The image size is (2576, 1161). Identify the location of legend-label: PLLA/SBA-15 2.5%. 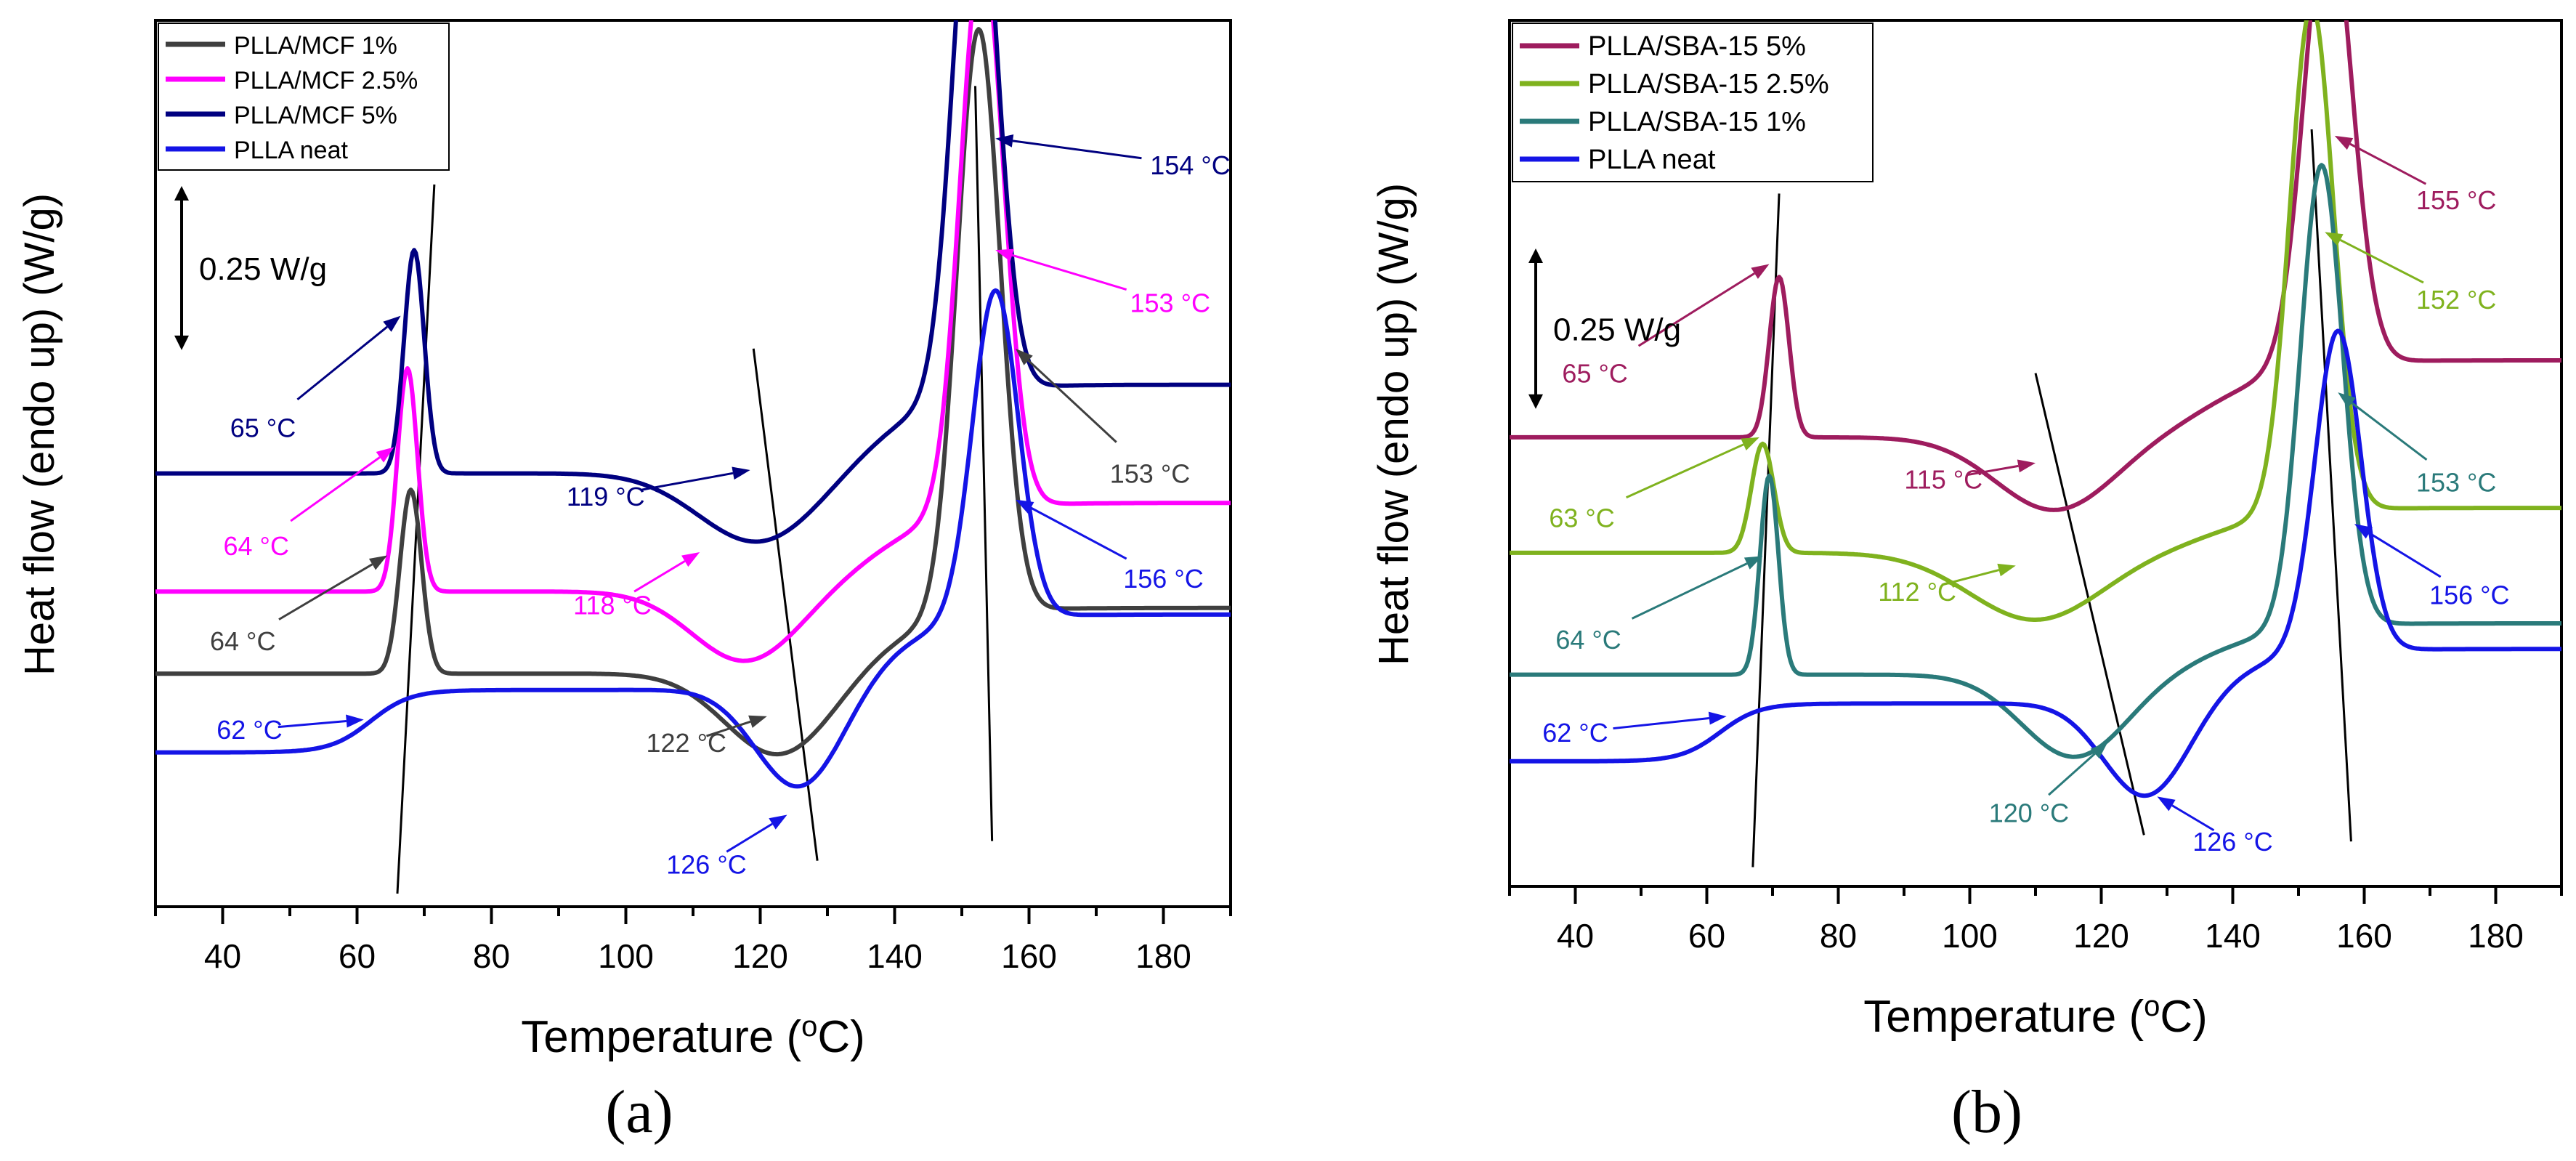
(1708, 84).